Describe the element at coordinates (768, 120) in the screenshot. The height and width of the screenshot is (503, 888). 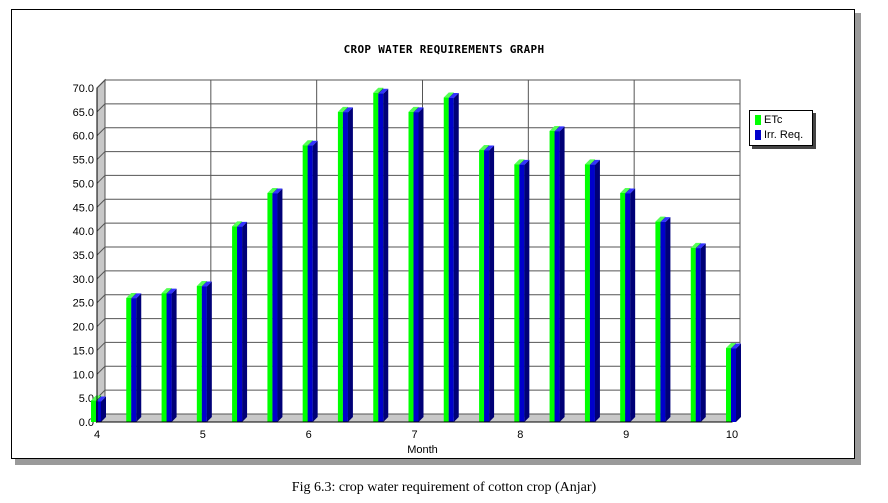
I see `legend-item-etc: ETc` at that location.